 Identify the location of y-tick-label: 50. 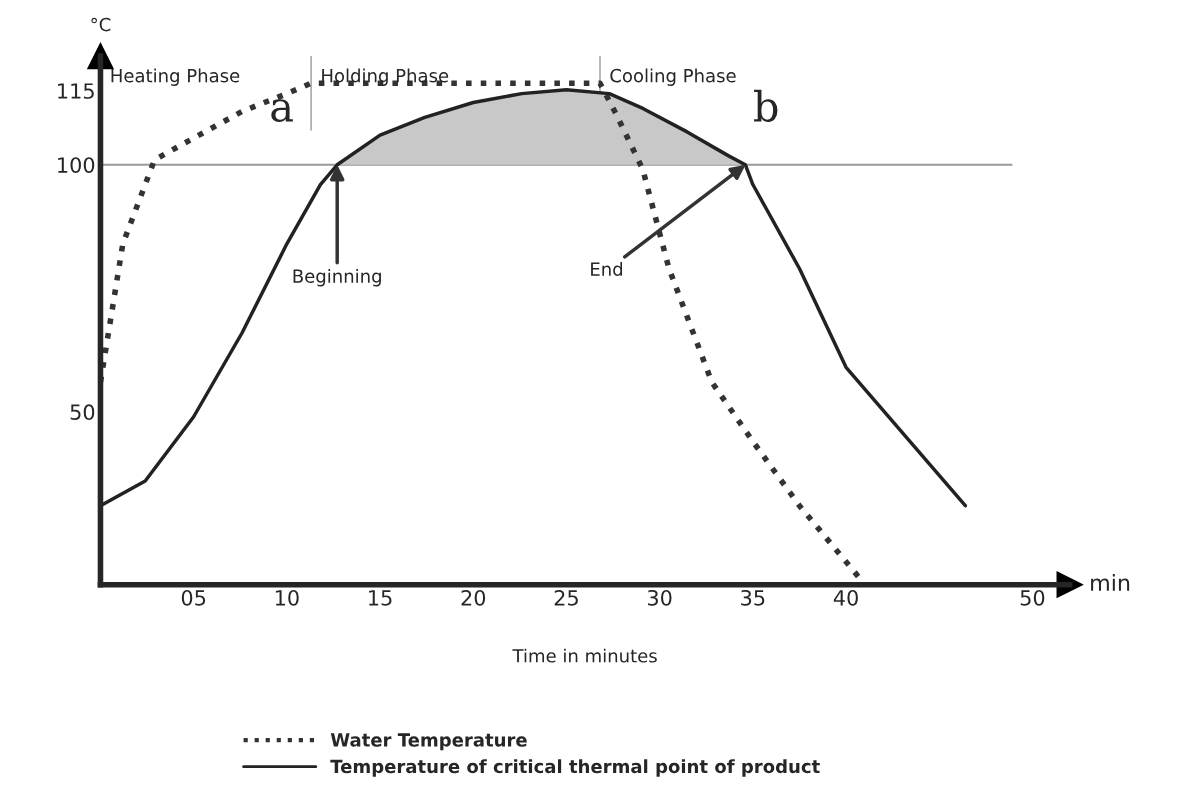
(82, 412).